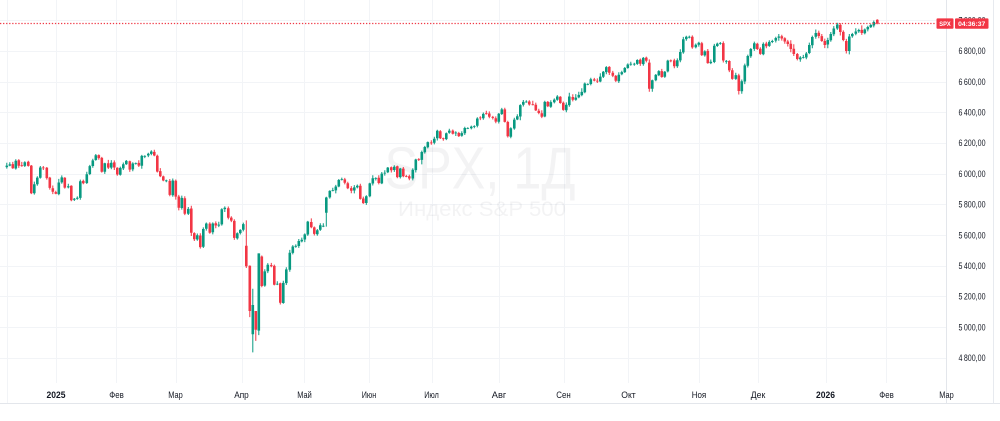 This screenshot has width=1000, height=421. Describe the element at coordinates (972, 205) in the screenshot. I see `svg-text: 5 800,00` at that location.